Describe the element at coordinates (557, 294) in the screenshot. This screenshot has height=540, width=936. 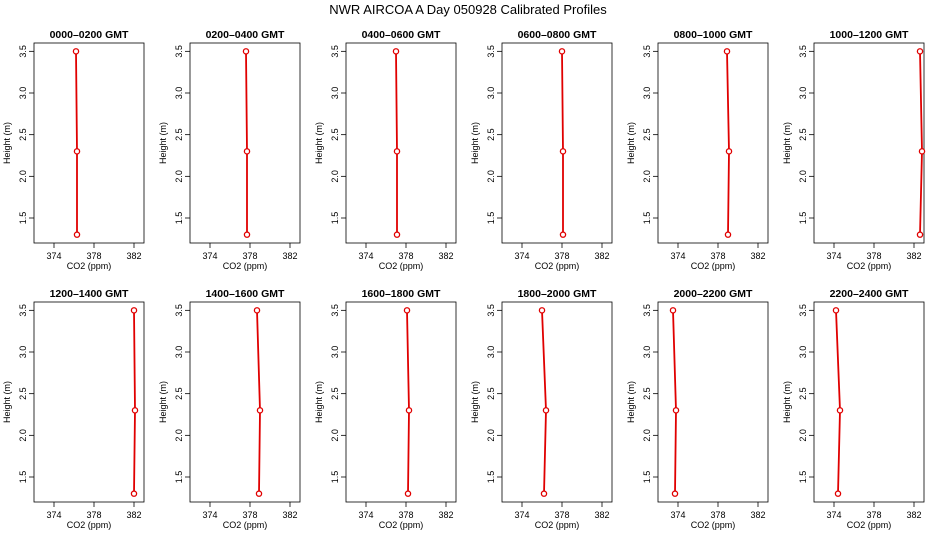
I see `panel-title: 1800–2000 GMT` at that location.